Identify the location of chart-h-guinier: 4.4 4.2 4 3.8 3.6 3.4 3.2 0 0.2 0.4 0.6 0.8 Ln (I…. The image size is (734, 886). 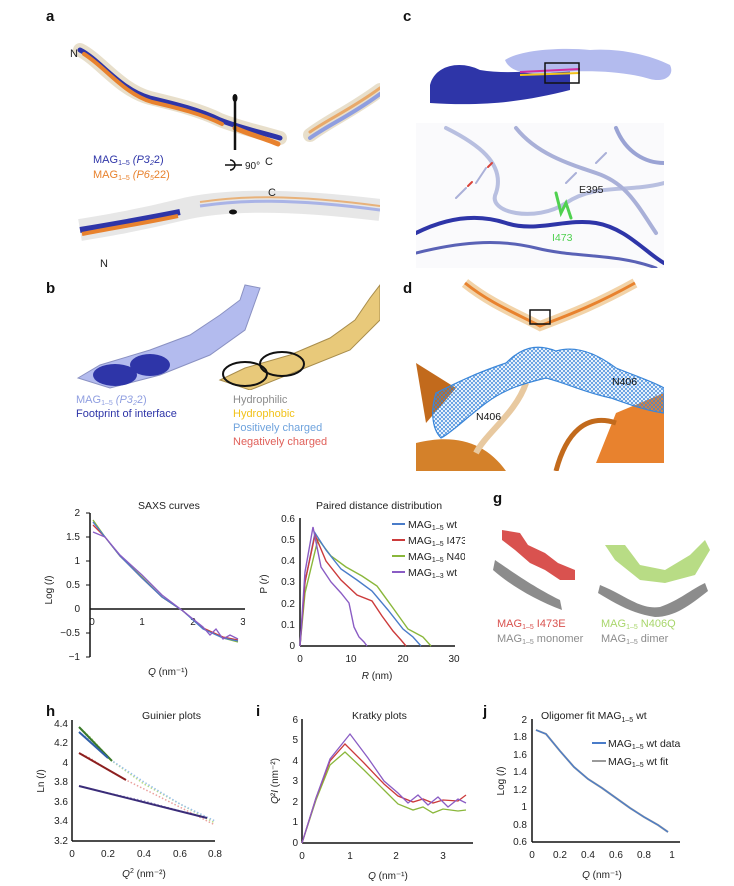
(129, 799).